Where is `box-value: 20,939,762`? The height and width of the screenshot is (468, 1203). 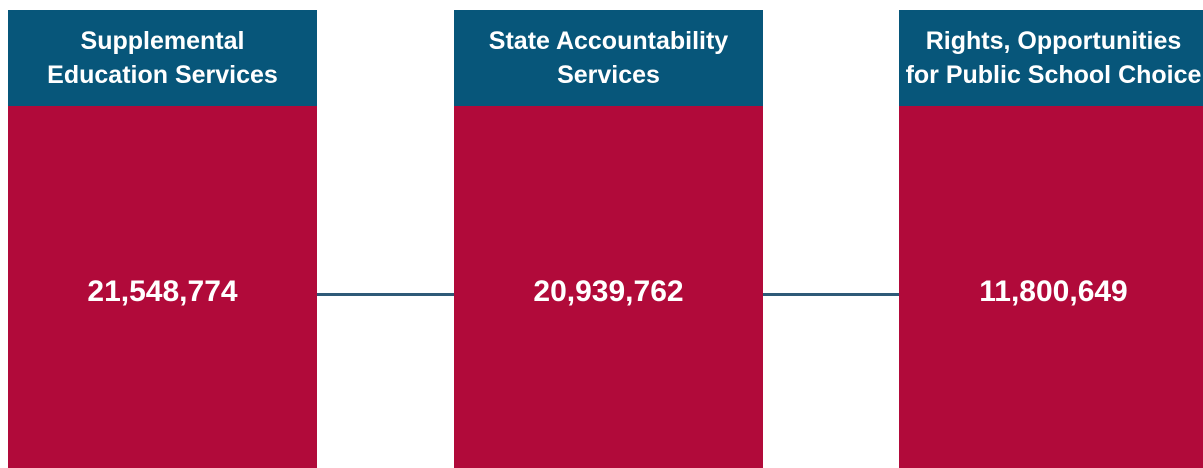
box-value: 20,939,762 is located at coordinates (608, 291).